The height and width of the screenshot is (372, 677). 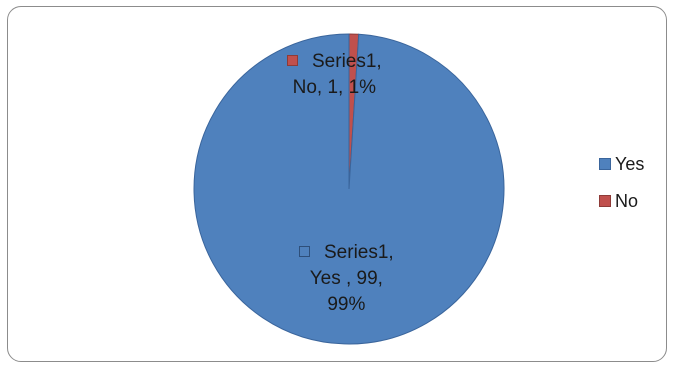 I want to click on legend: Yes No, so click(x=621, y=190).